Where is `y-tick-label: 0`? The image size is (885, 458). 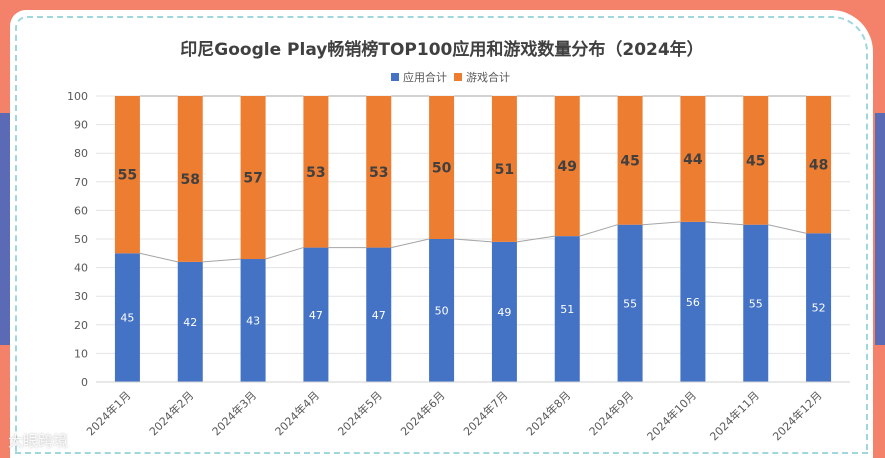 y-tick-label: 0 is located at coordinates (84, 382).